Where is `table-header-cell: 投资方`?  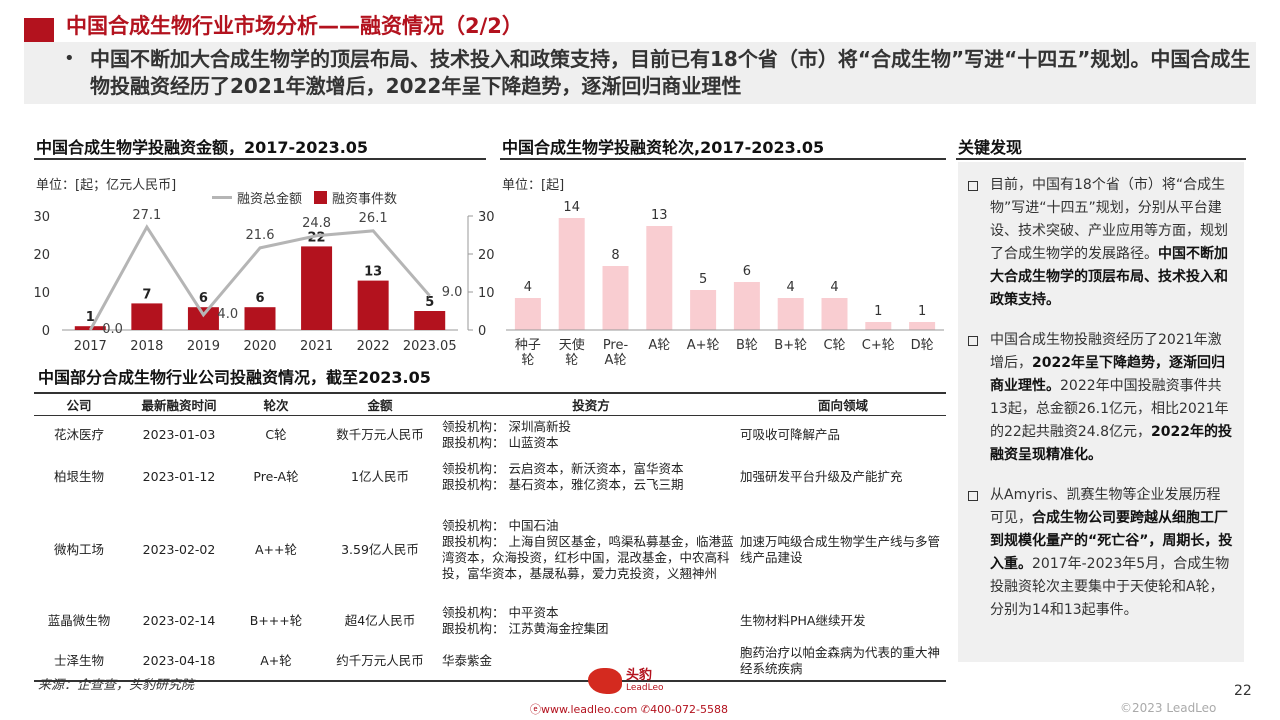 table-header-cell: 投资方 is located at coordinates (591, 404).